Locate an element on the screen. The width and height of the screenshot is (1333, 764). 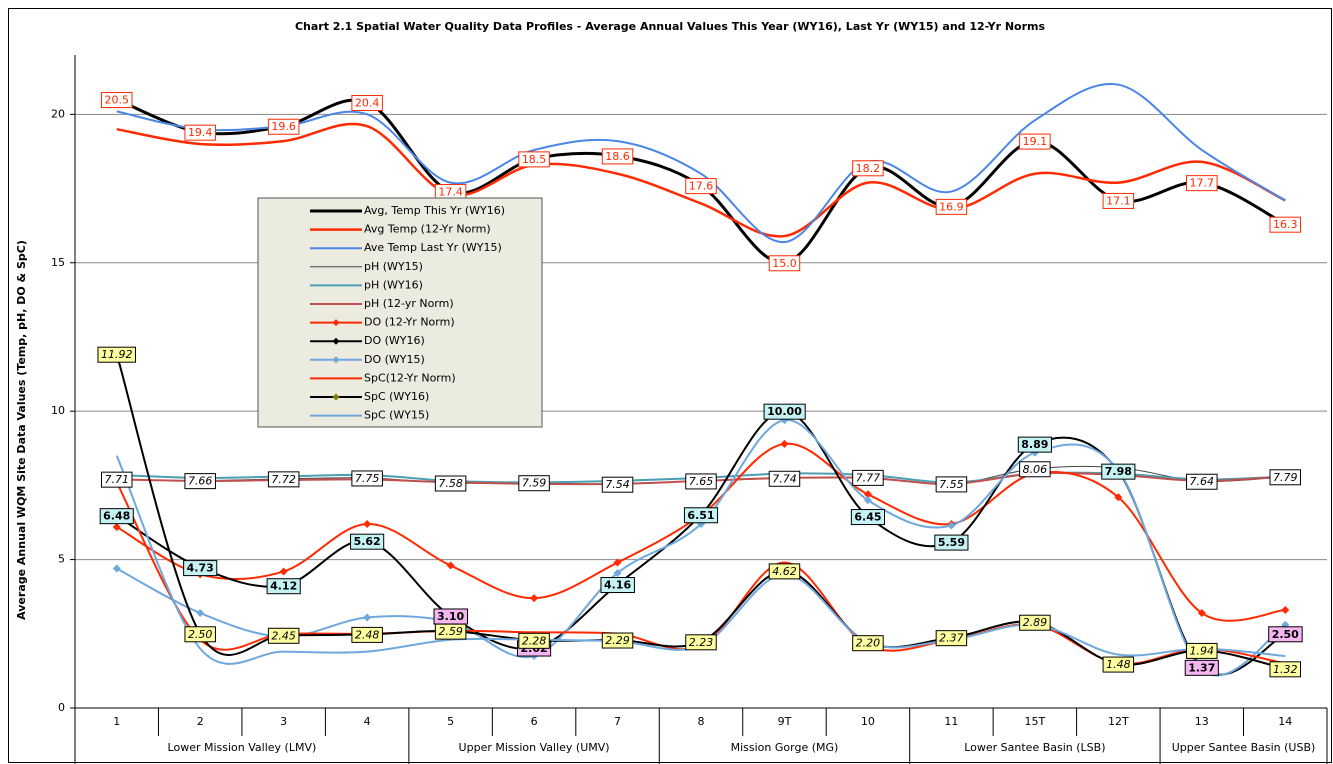
data-label: 11.92 is located at coordinates (117, 354).